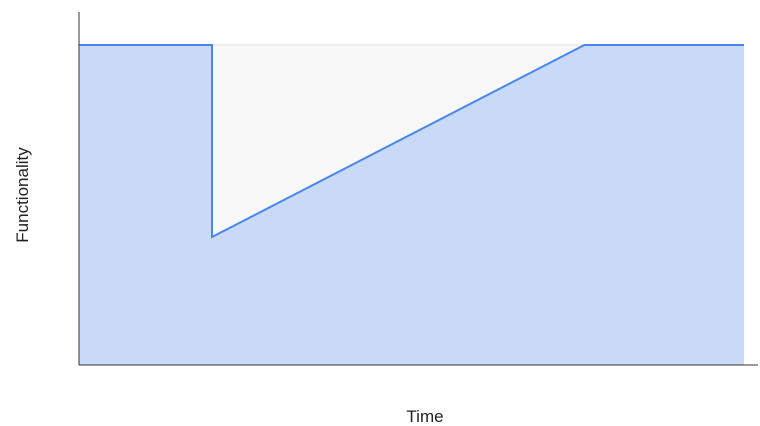 This screenshot has height=426, width=760. I want to click on x-axis-label: Time, so click(424, 416).